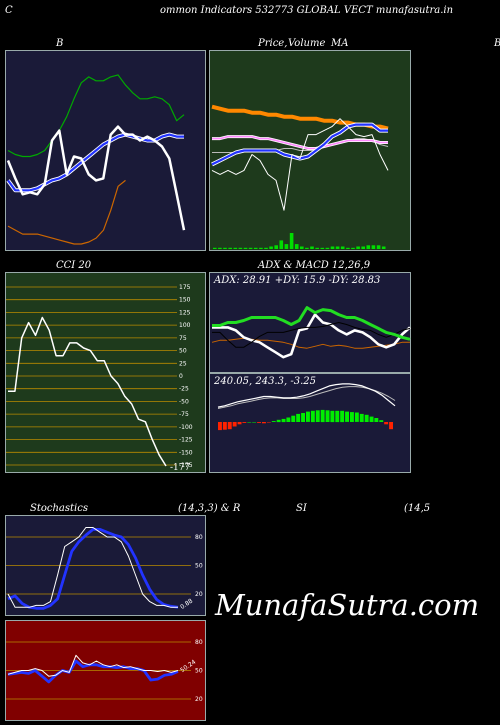 This screenshot has height=725, width=500. What do you see at coordinates (265, 381) in the screenshot?
I see `macd-values: 240.05, 243.3, -3.25` at bounding box center [265, 381].